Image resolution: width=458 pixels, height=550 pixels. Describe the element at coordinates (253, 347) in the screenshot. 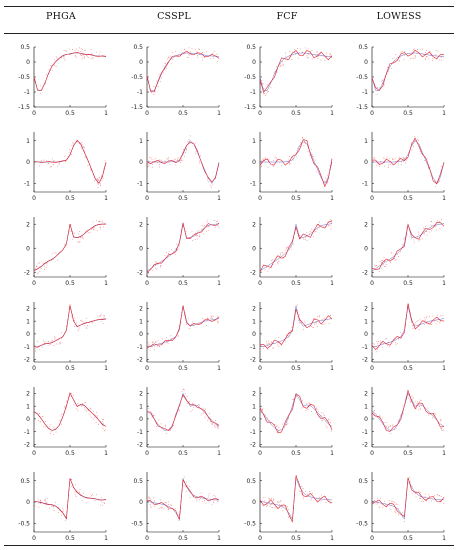

I see `y-tick-label: -1` at that location.